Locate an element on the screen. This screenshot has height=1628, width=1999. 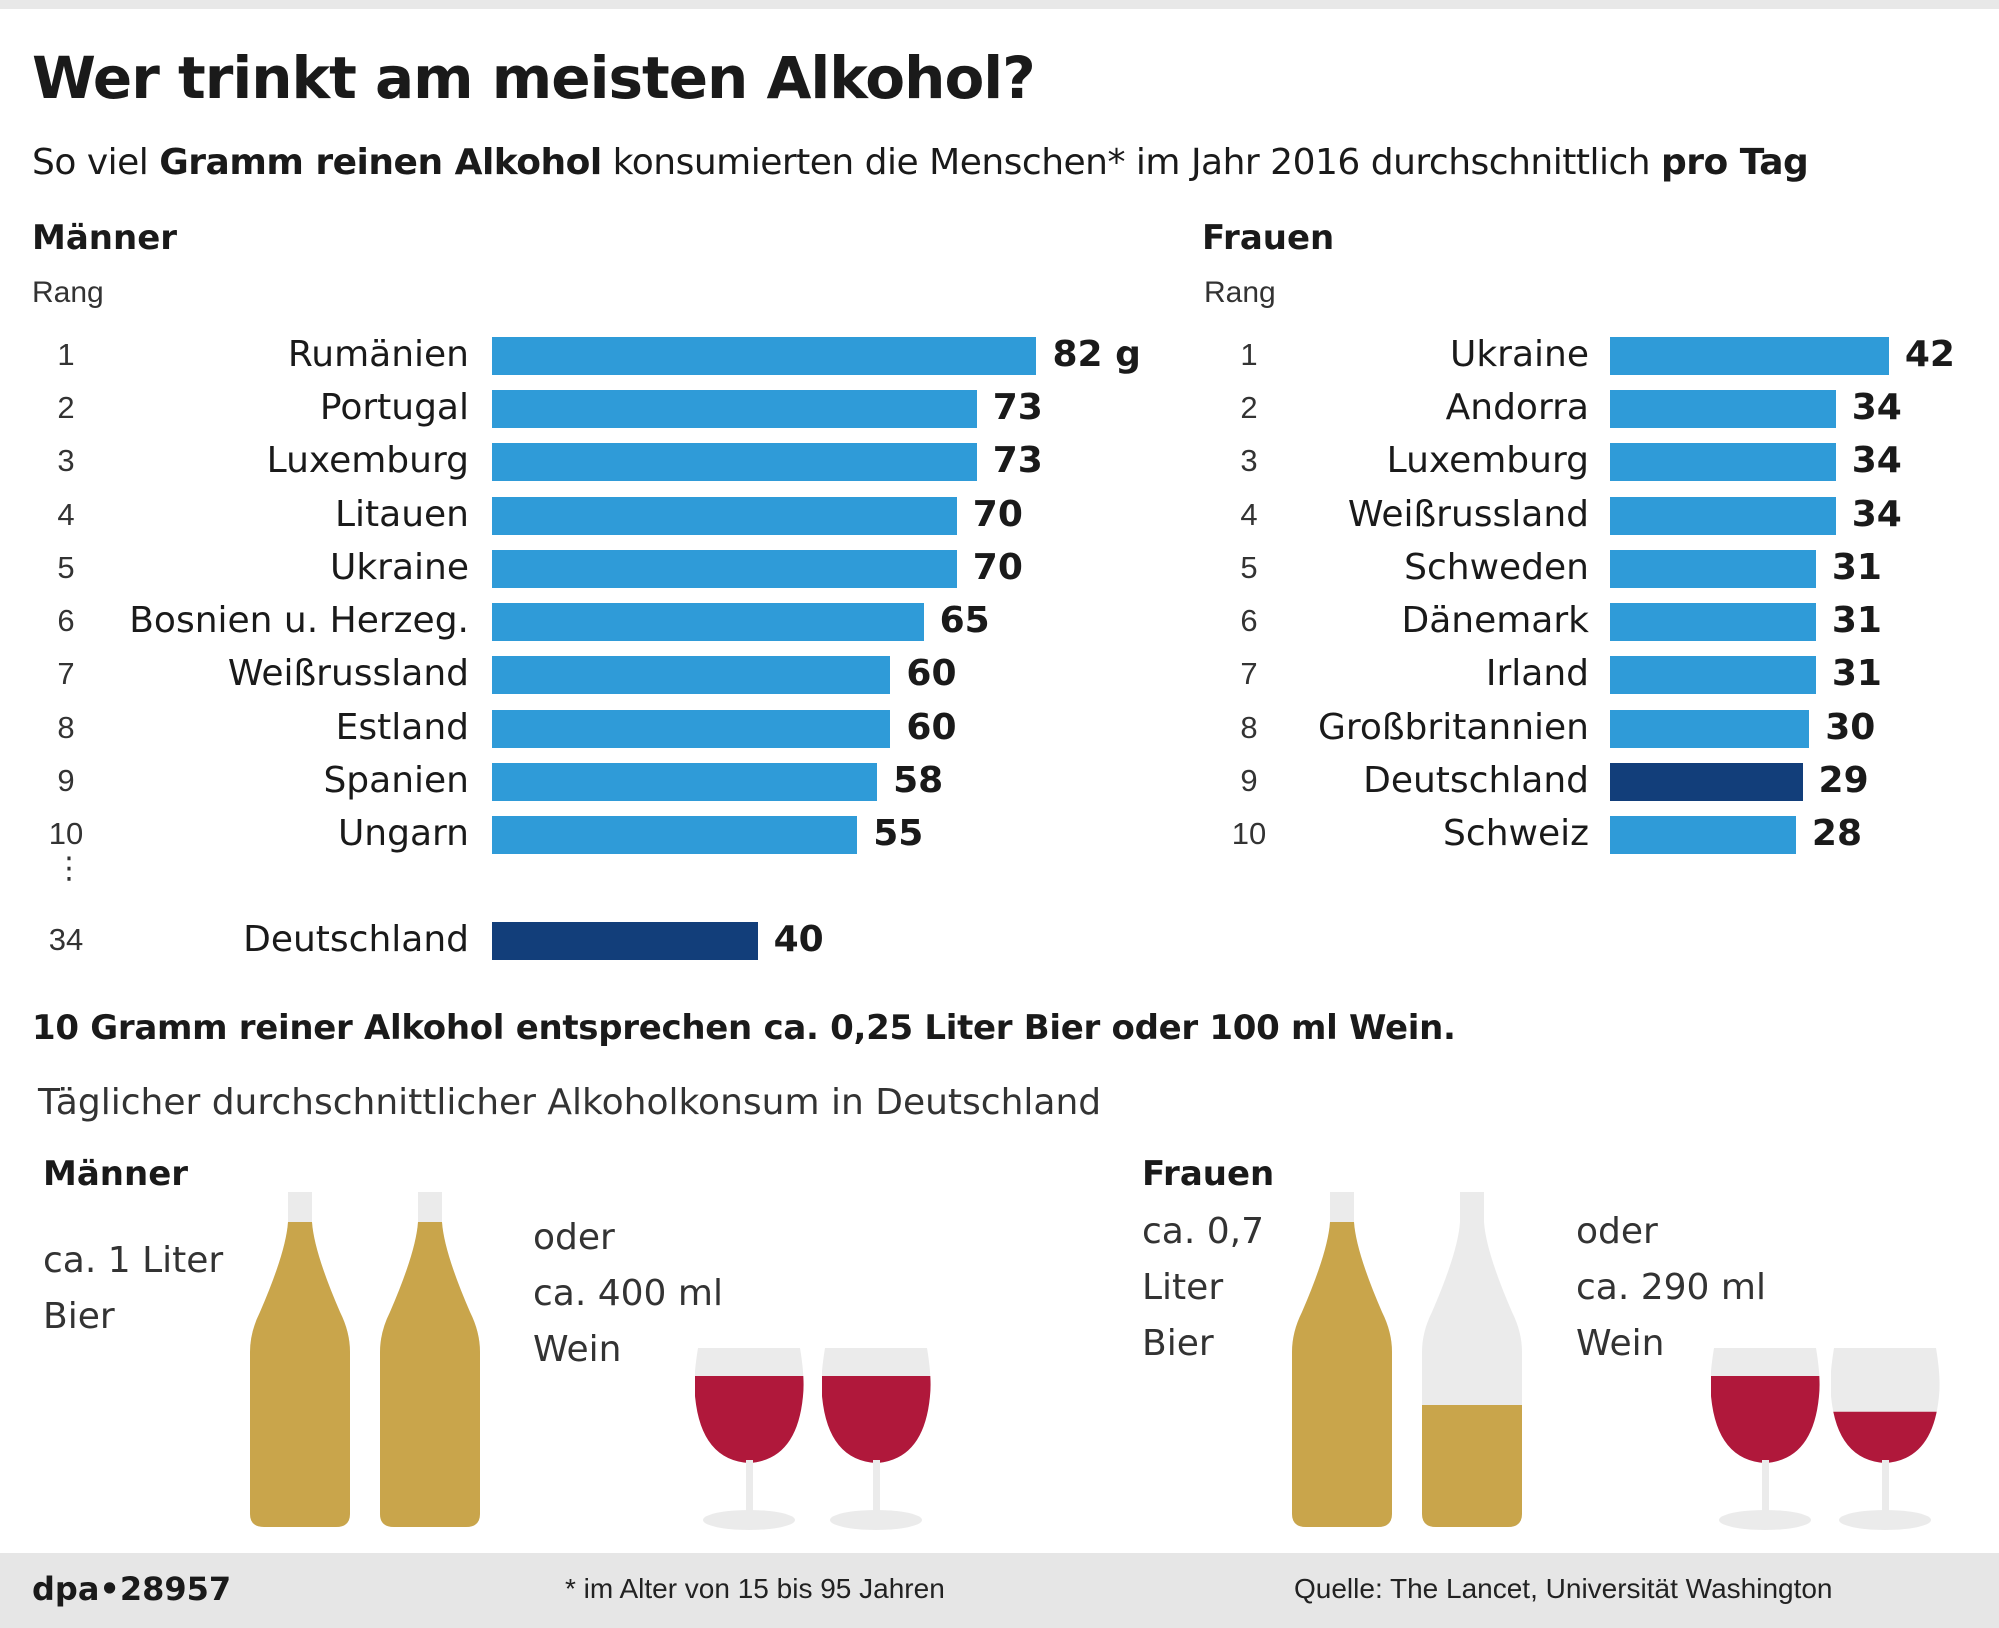
rank-label: 34 is located at coordinates (66, 939).